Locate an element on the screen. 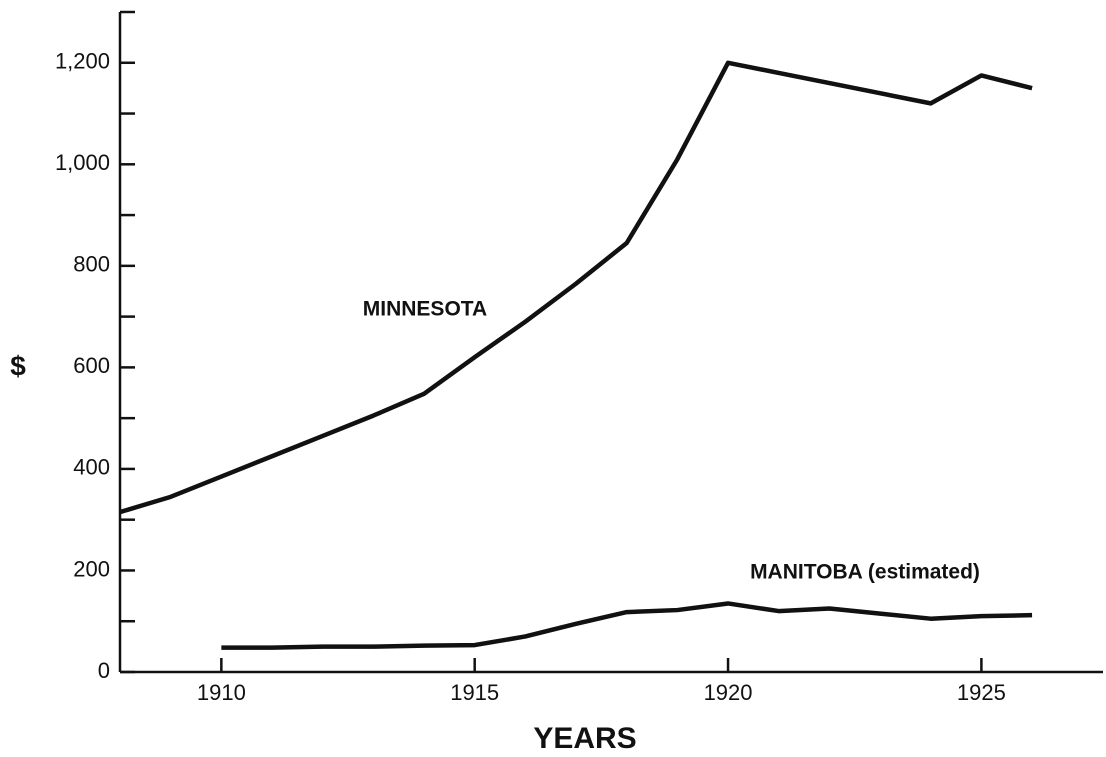  y-tick-label: 0 is located at coordinates (104, 670).